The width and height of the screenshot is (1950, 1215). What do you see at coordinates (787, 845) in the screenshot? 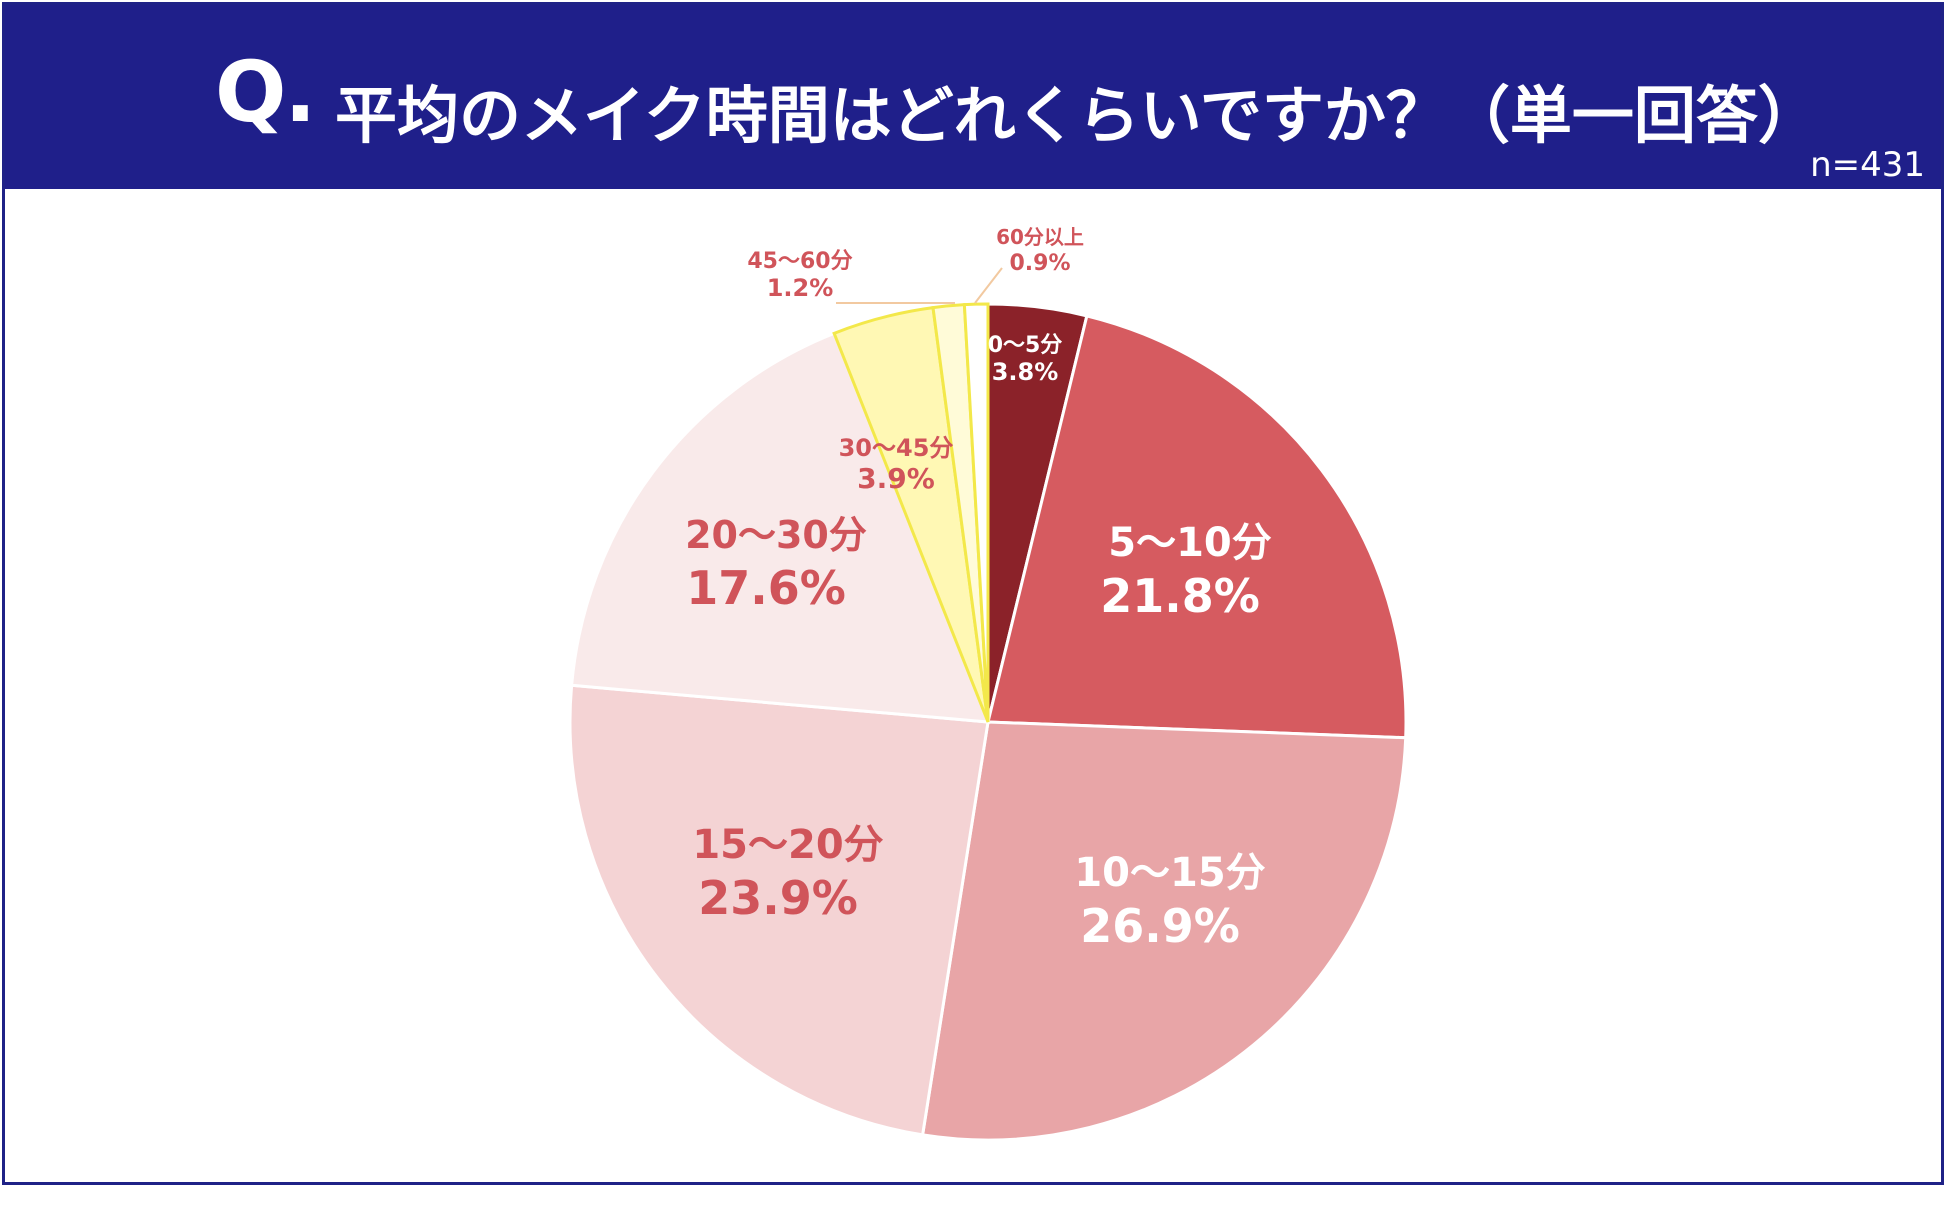
I see `slice-category-label: 15～20分` at bounding box center [787, 845].